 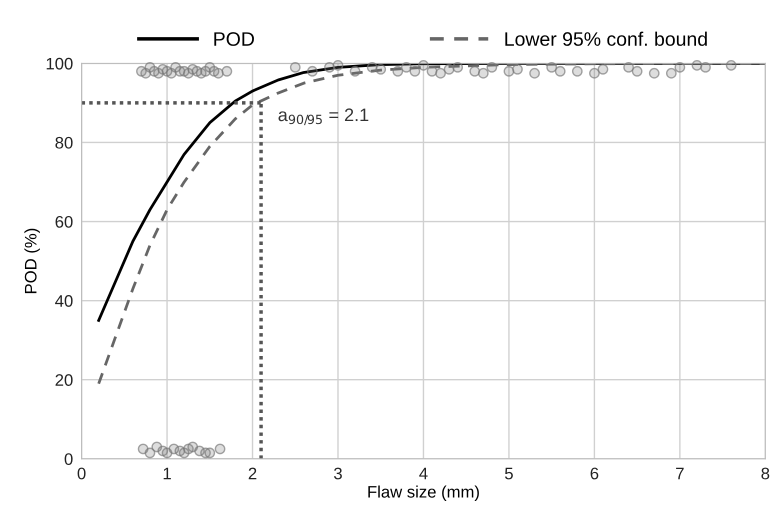 I want to click on x-axis-title: Flaw size (mm), so click(x=423, y=493).